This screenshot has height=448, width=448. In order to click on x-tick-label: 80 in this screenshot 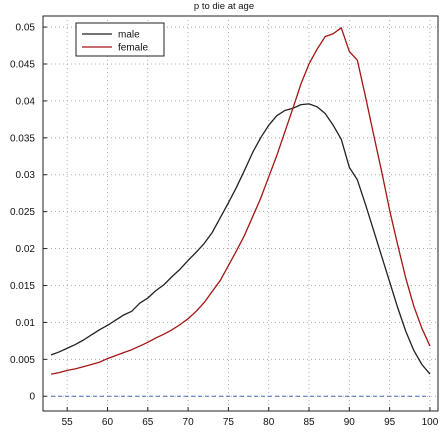, I will do `click(269, 422)`.